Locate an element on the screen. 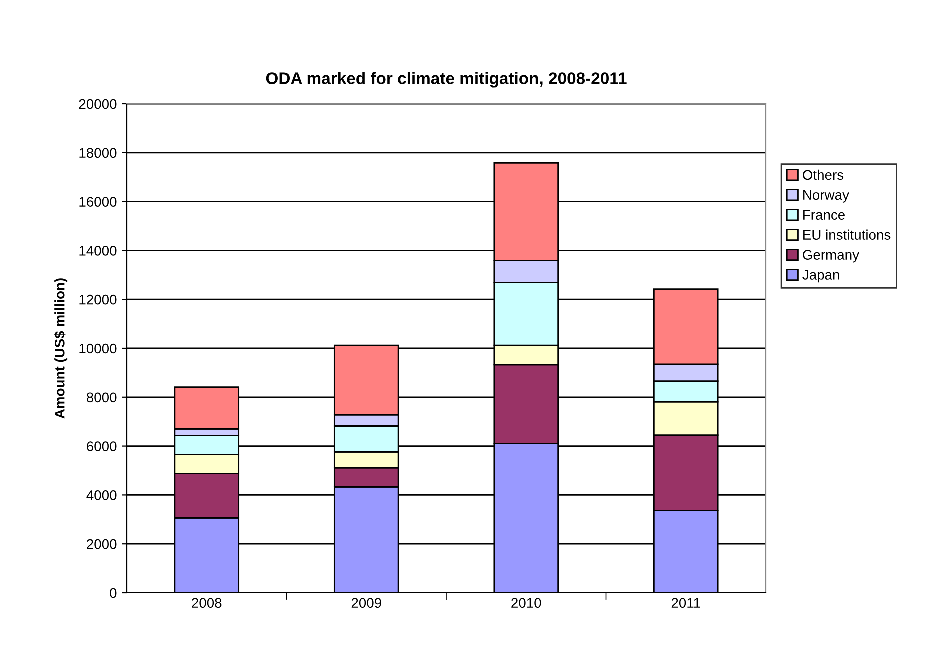  legend-label: Germany is located at coordinates (831, 256).